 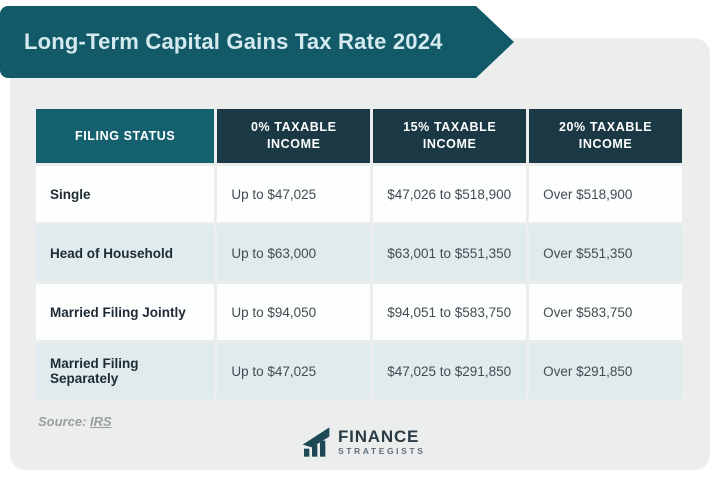 What do you see at coordinates (379, 437) in the screenshot?
I see `logo-name: FINANCE` at bounding box center [379, 437].